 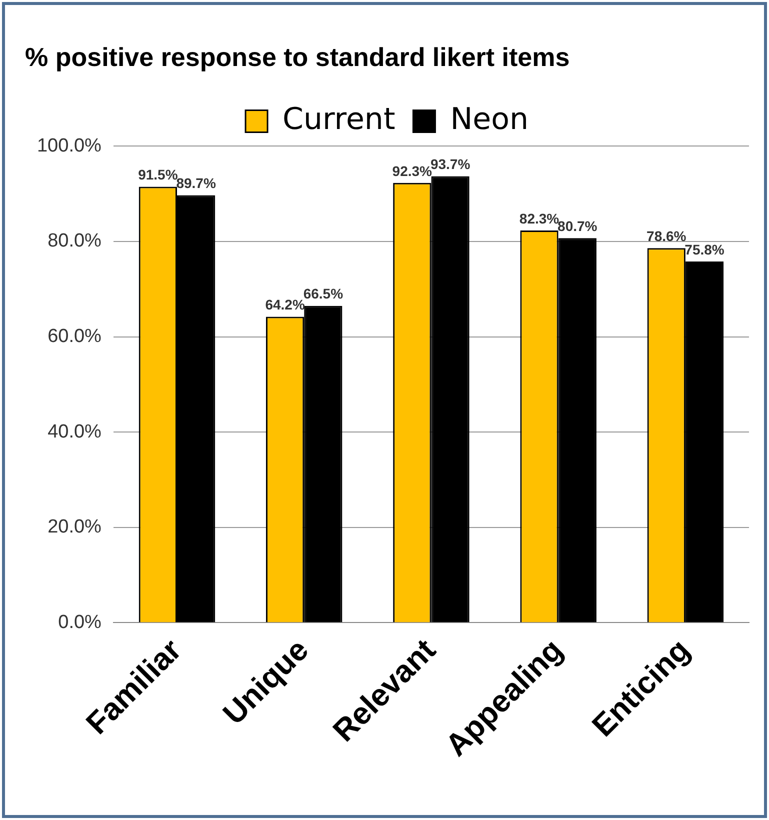 What do you see at coordinates (75, 431) in the screenshot?
I see `y-tick-label: 40.0%` at bounding box center [75, 431].